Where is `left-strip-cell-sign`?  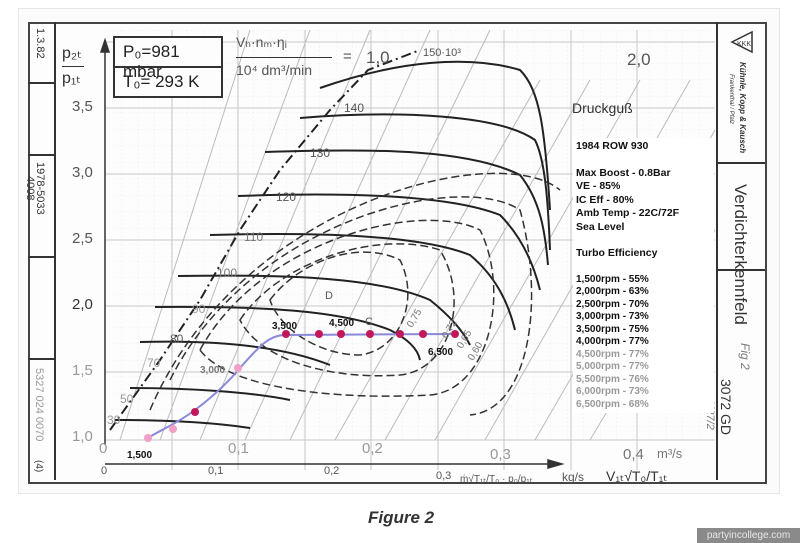 left-strip-cell-sign is located at coordinates (41, 120).